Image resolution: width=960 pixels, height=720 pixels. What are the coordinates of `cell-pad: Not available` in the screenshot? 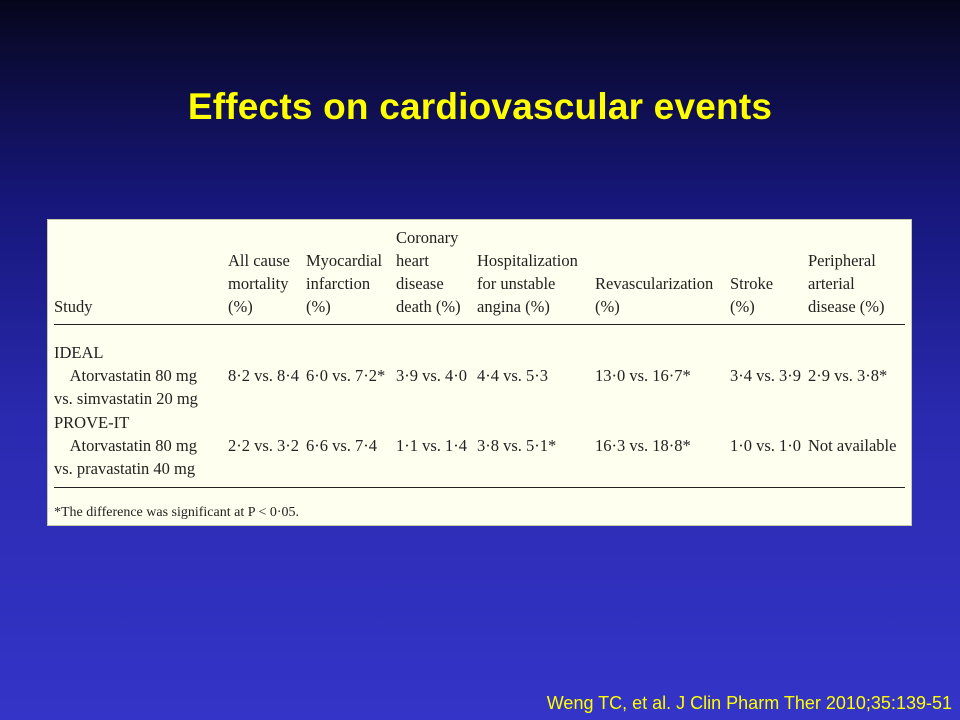 It's located at (852, 445).